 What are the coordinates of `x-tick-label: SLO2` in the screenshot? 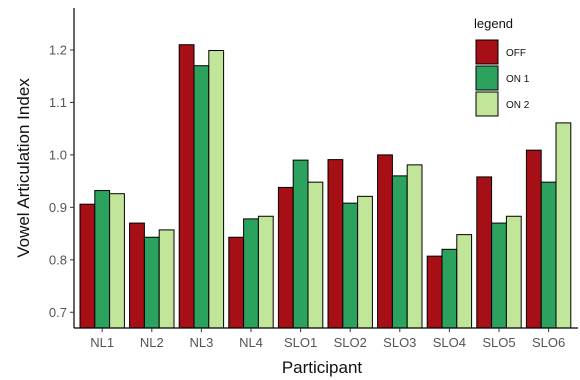 It's located at (350, 342).